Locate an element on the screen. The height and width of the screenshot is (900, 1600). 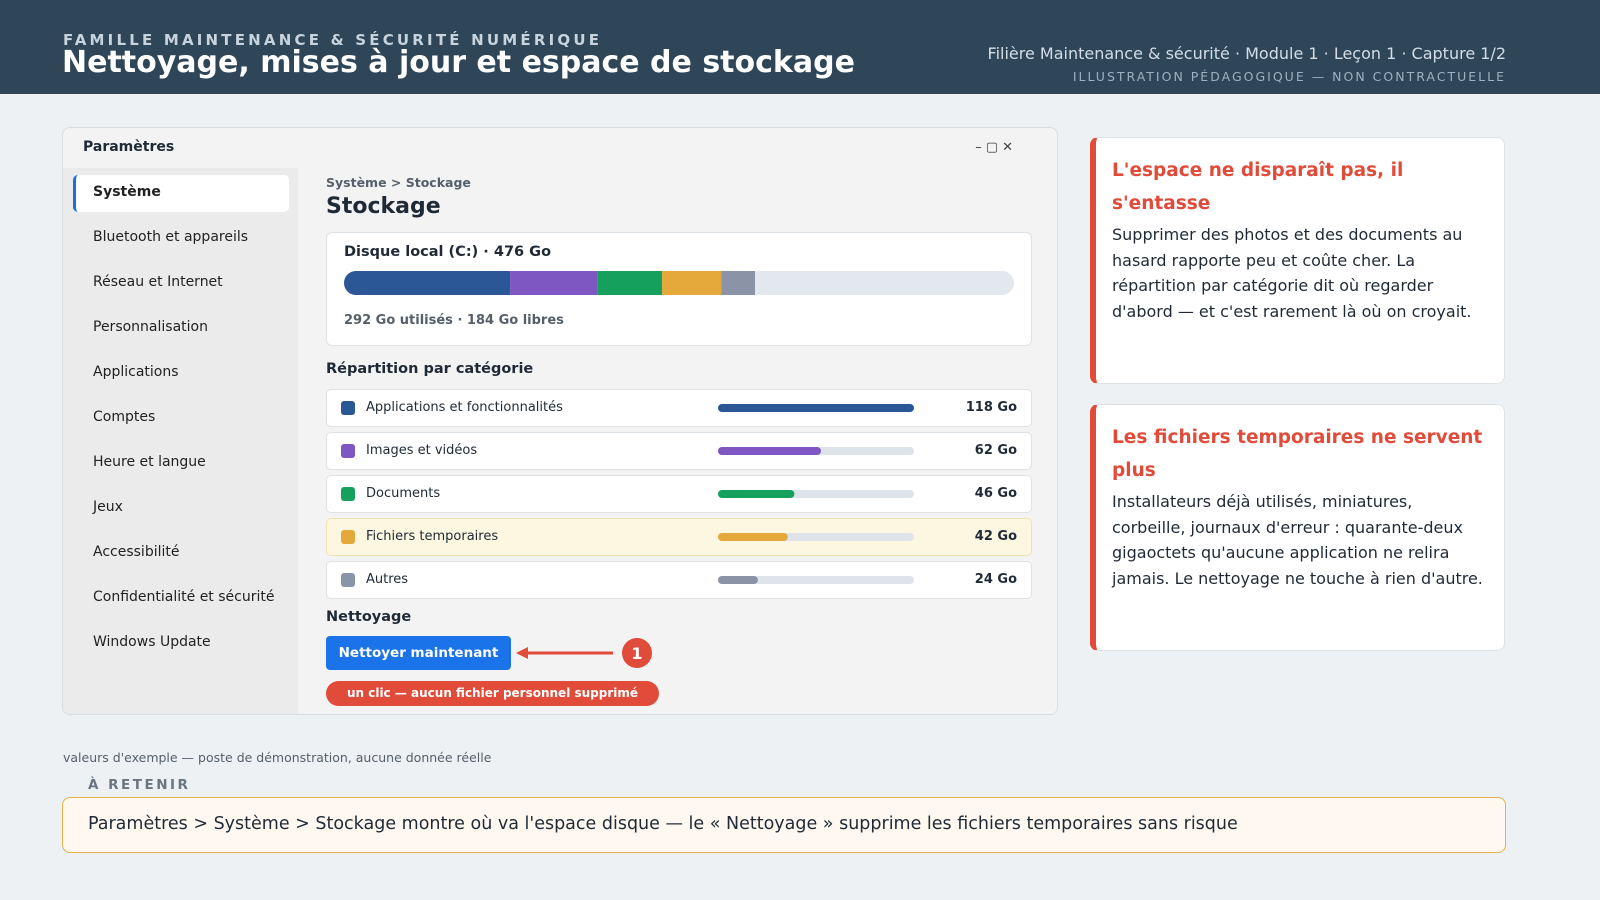
nav-item: Accessibilité is located at coordinates (136, 552).